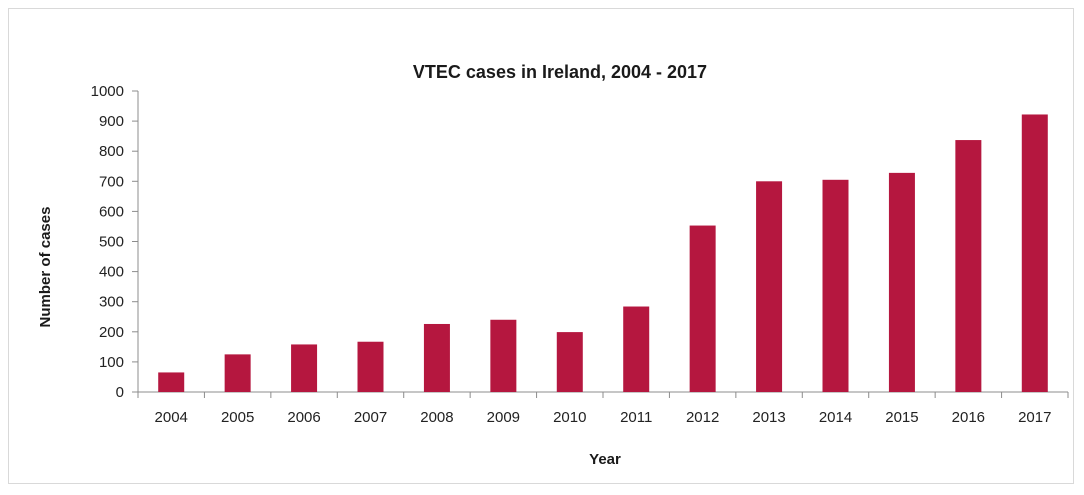  What do you see at coordinates (503, 355) in the screenshot?
I see `bar-2009` at bounding box center [503, 355].